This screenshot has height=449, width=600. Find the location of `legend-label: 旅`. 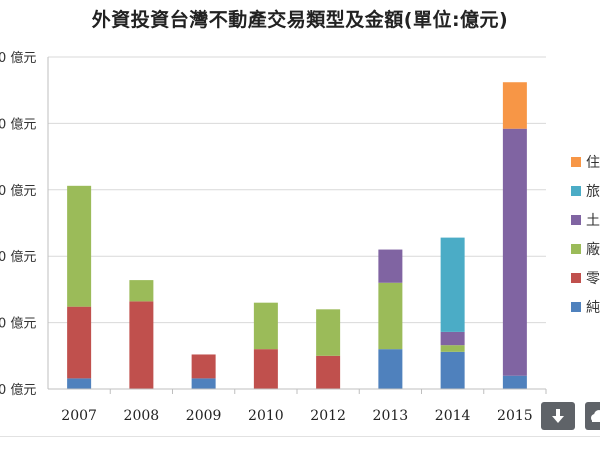

legend-label: 旅 is located at coordinates (593, 192).